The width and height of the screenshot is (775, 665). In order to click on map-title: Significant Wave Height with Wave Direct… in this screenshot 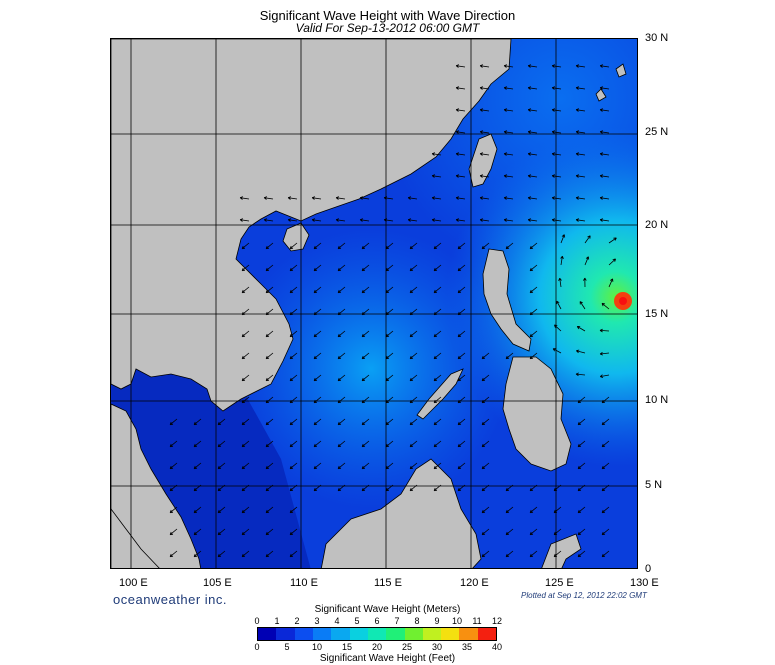, I will do `click(387, 15)`.